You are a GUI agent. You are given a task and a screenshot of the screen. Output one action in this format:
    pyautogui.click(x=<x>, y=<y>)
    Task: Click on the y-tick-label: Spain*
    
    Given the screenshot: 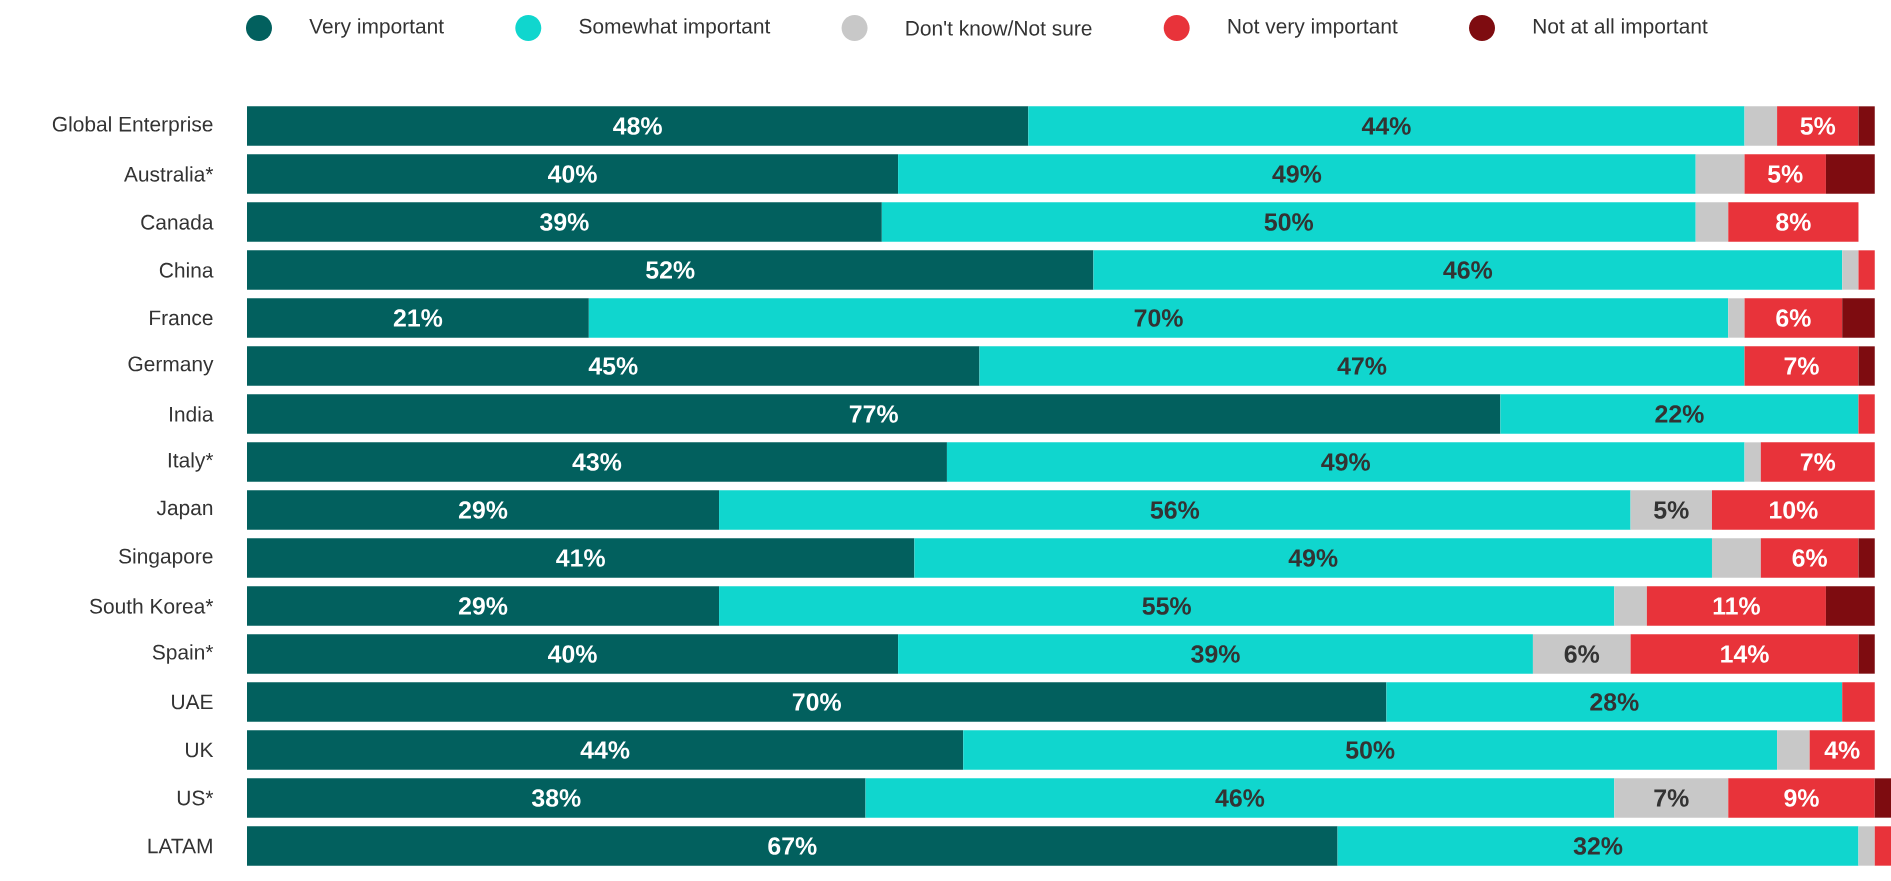 What is the action you would take?
    pyautogui.click(x=183, y=654)
    